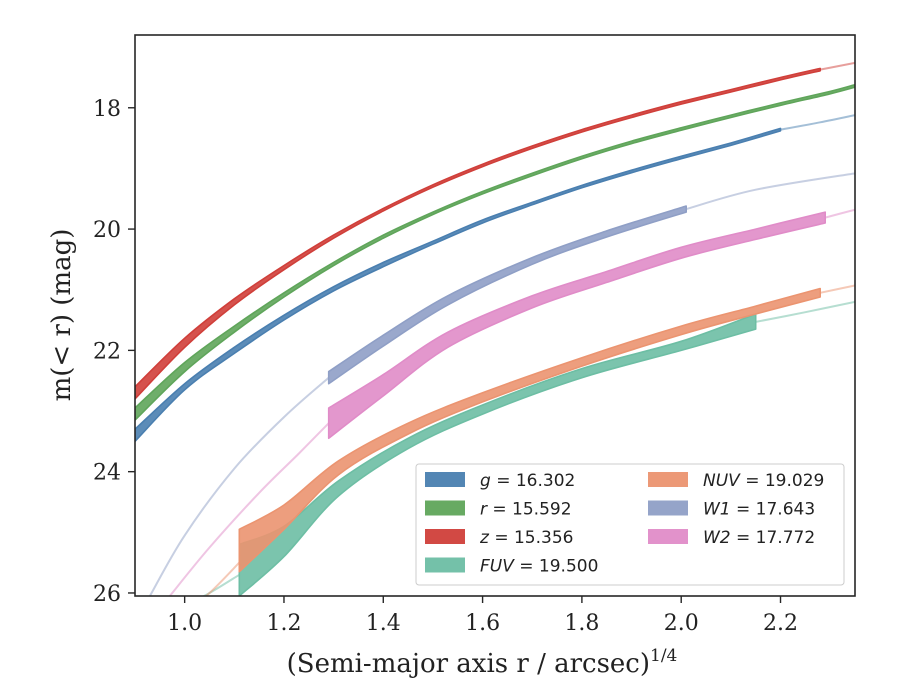  What do you see at coordinates (663, 656) in the screenshot?
I see `x-axis-label-exponent: 1/4` at bounding box center [663, 656].